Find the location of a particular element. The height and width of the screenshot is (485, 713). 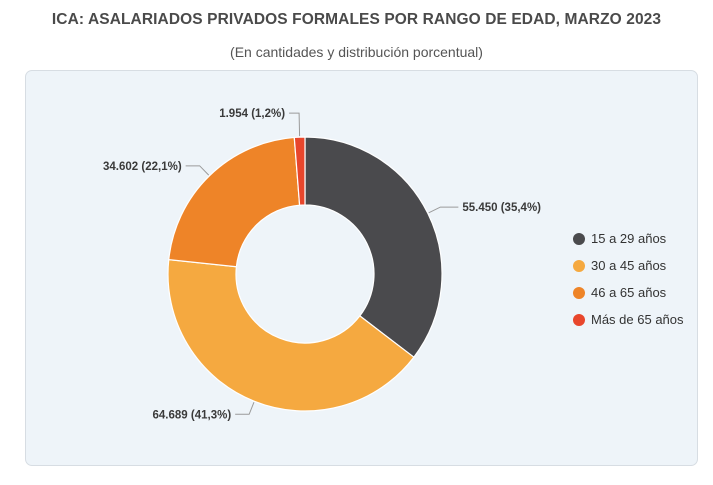

data-label: 55.450 (35,4%) is located at coordinates (501, 208).